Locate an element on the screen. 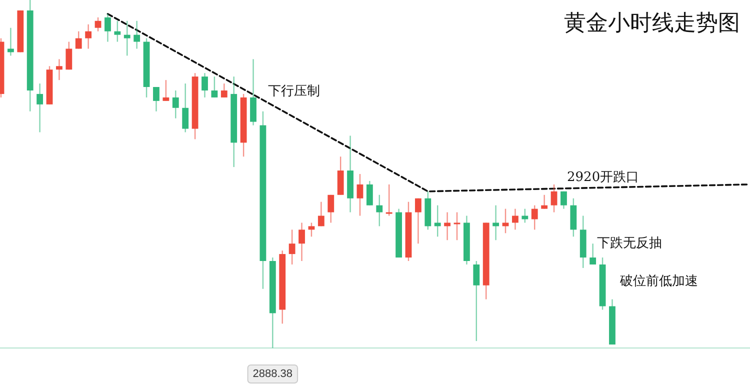  annotation: 2920开跌口 is located at coordinates (603, 177).